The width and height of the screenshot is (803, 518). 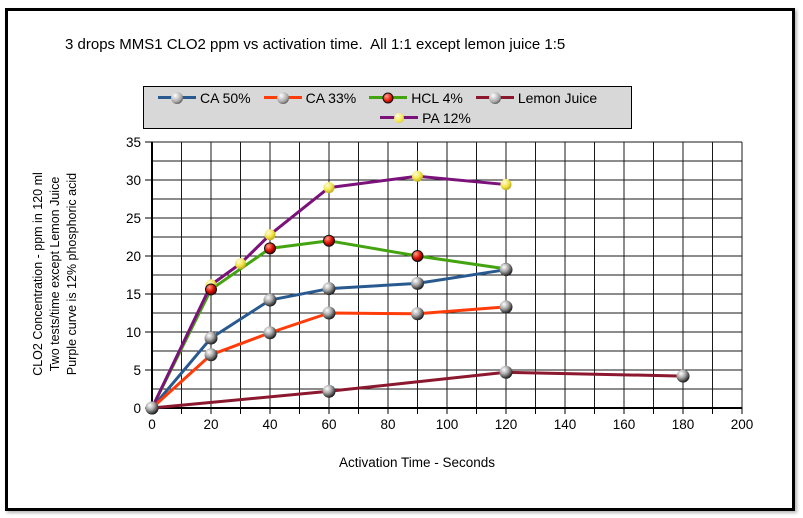 I want to click on y-tick-label: 10, so click(x=133, y=332).